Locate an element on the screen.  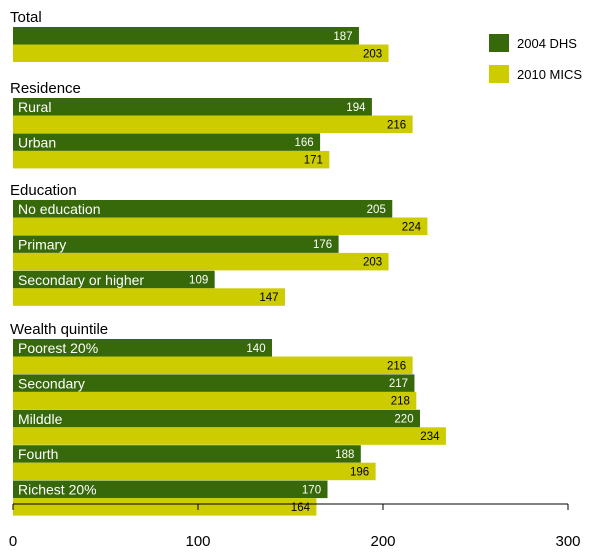
x-tick-label: 100 is located at coordinates (197, 541).